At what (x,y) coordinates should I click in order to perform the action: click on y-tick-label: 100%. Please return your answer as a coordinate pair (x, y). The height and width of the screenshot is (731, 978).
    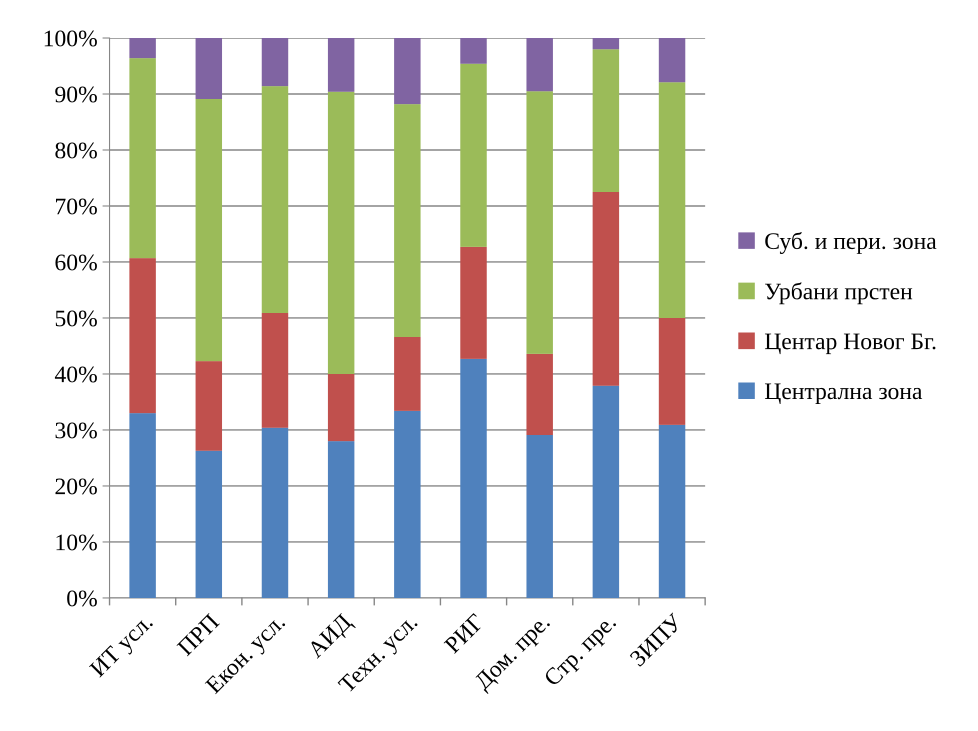
    Looking at the image, I should click on (70, 38).